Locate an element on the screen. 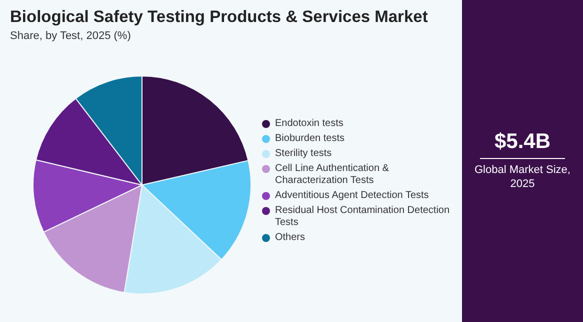 The width and height of the screenshot is (583, 322). chart-subtitle: Share, by Test, 2025 (%) is located at coordinates (70, 36).